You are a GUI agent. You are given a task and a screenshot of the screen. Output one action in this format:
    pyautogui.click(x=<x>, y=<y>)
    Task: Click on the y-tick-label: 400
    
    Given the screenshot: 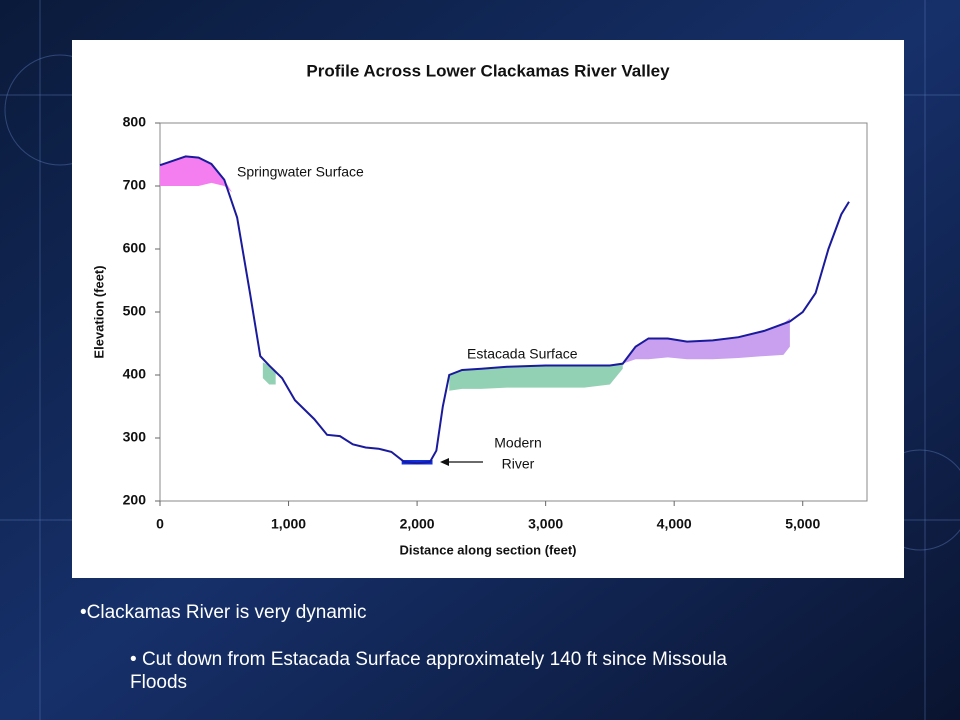 What is the action you would take?
    pyautogui.click(x=135, y=374)
    